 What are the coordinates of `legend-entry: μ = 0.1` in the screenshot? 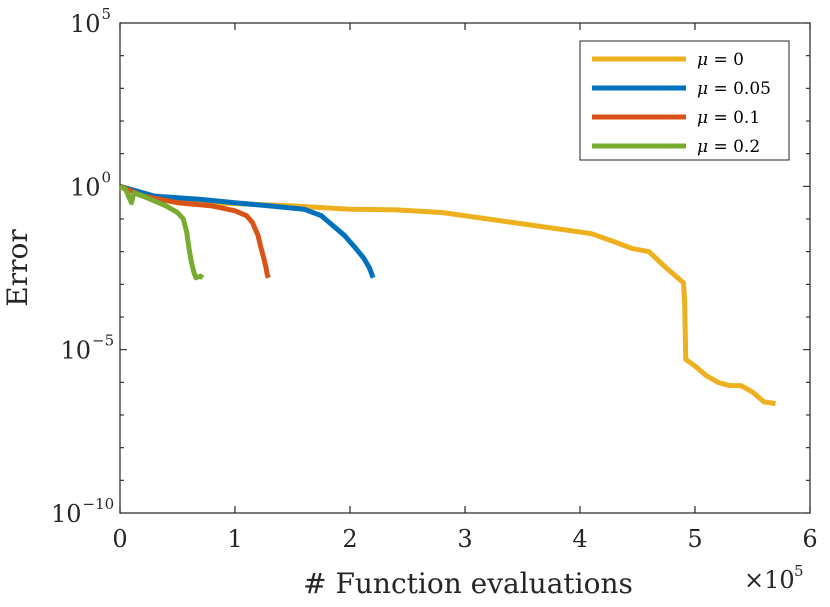 It's located at (676, 118).